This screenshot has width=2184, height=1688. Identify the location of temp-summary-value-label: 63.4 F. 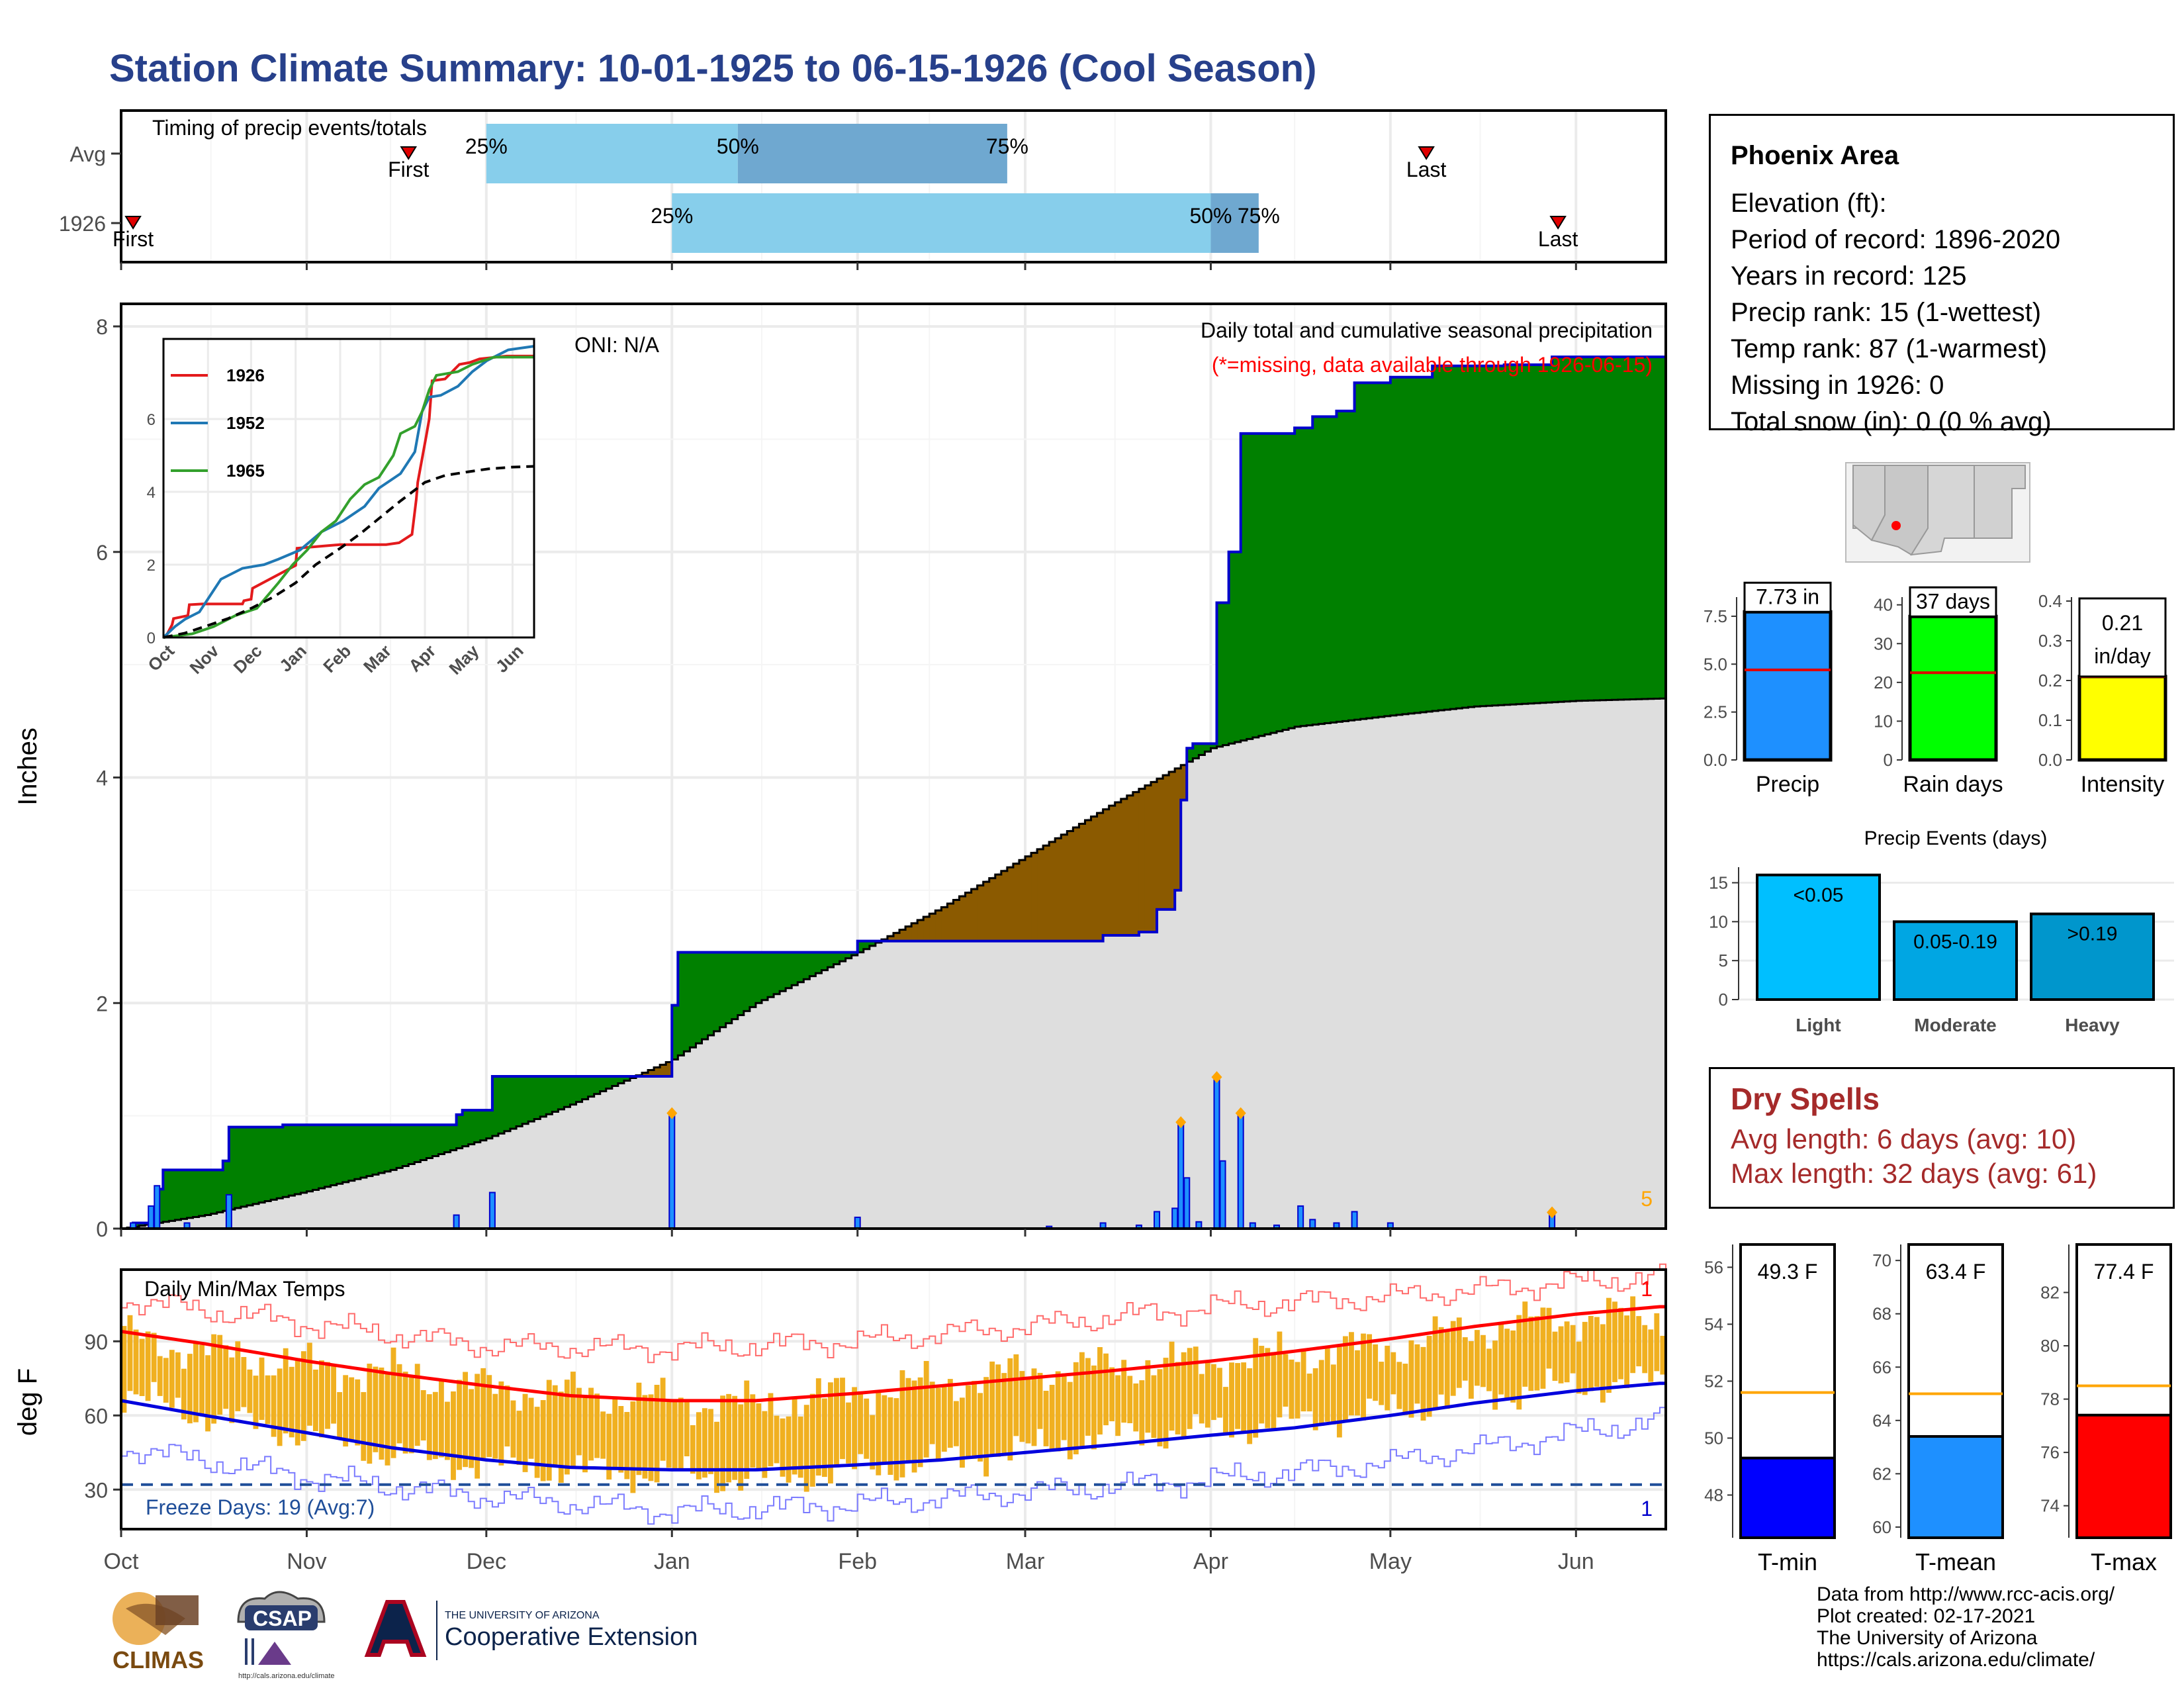
(1956, 1272).